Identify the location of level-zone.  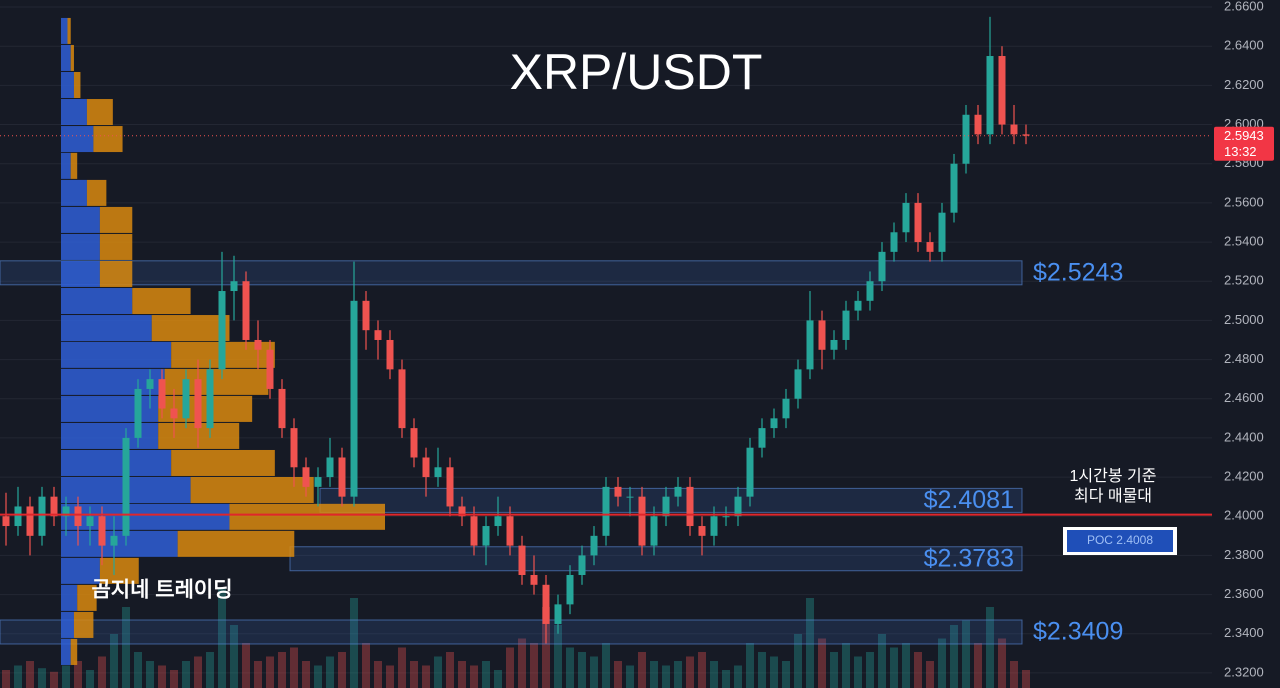
(671, 500).